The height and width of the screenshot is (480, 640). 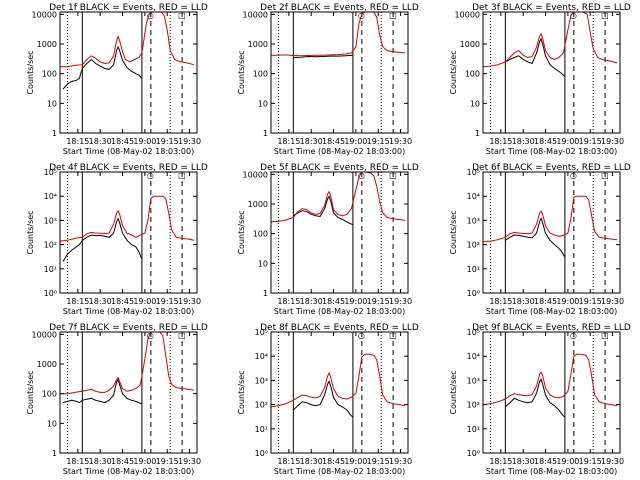 What do you see at coordinates (551, 168) in the screenshot?
I see `panel-title: Det 6f BLACK = Events, RED = LLD` at bounding box center [551, 168].